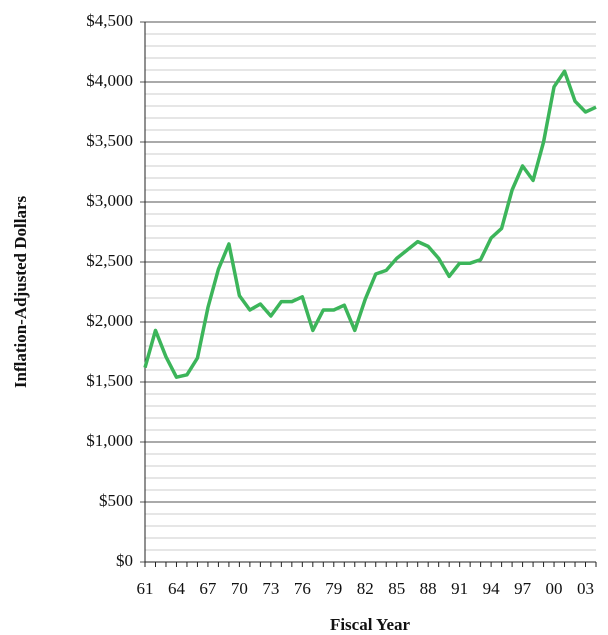  Describe the element at coordinates (109, 200) in the screenshot. I see `y-tick-label: $3,000` at that location.